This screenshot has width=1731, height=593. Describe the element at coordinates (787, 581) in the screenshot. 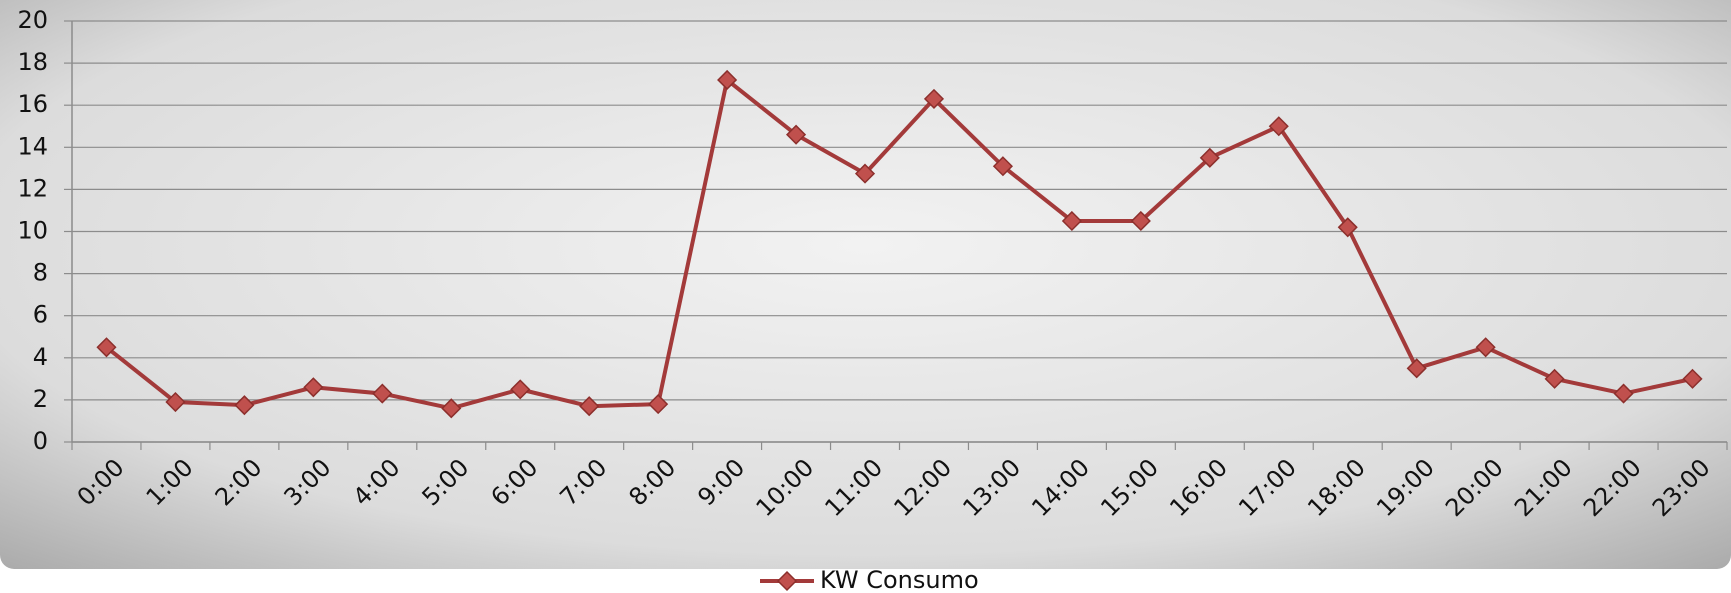

I see `legend-marker` at that location.